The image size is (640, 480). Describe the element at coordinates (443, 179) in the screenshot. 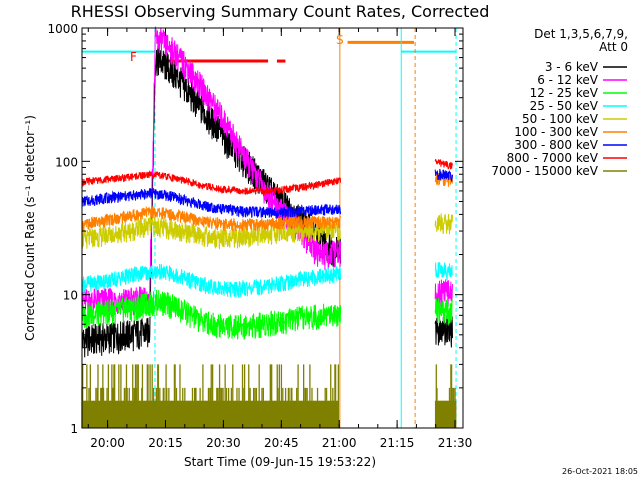

I see `series-line-after-gap-100-300kev` at that location.